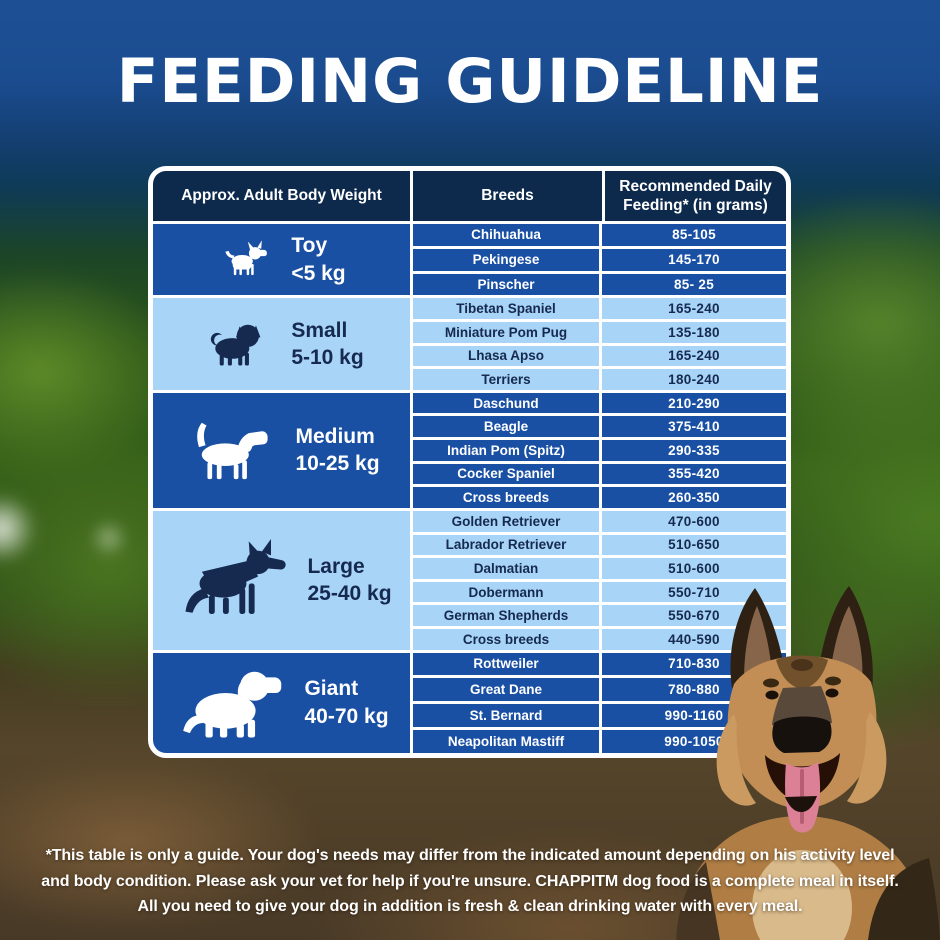 This screenshot has height=940, width=940. Describe the element at coordinates (694, 379) in the screenshot. I see `feeding-amount: 180-240` at that location.